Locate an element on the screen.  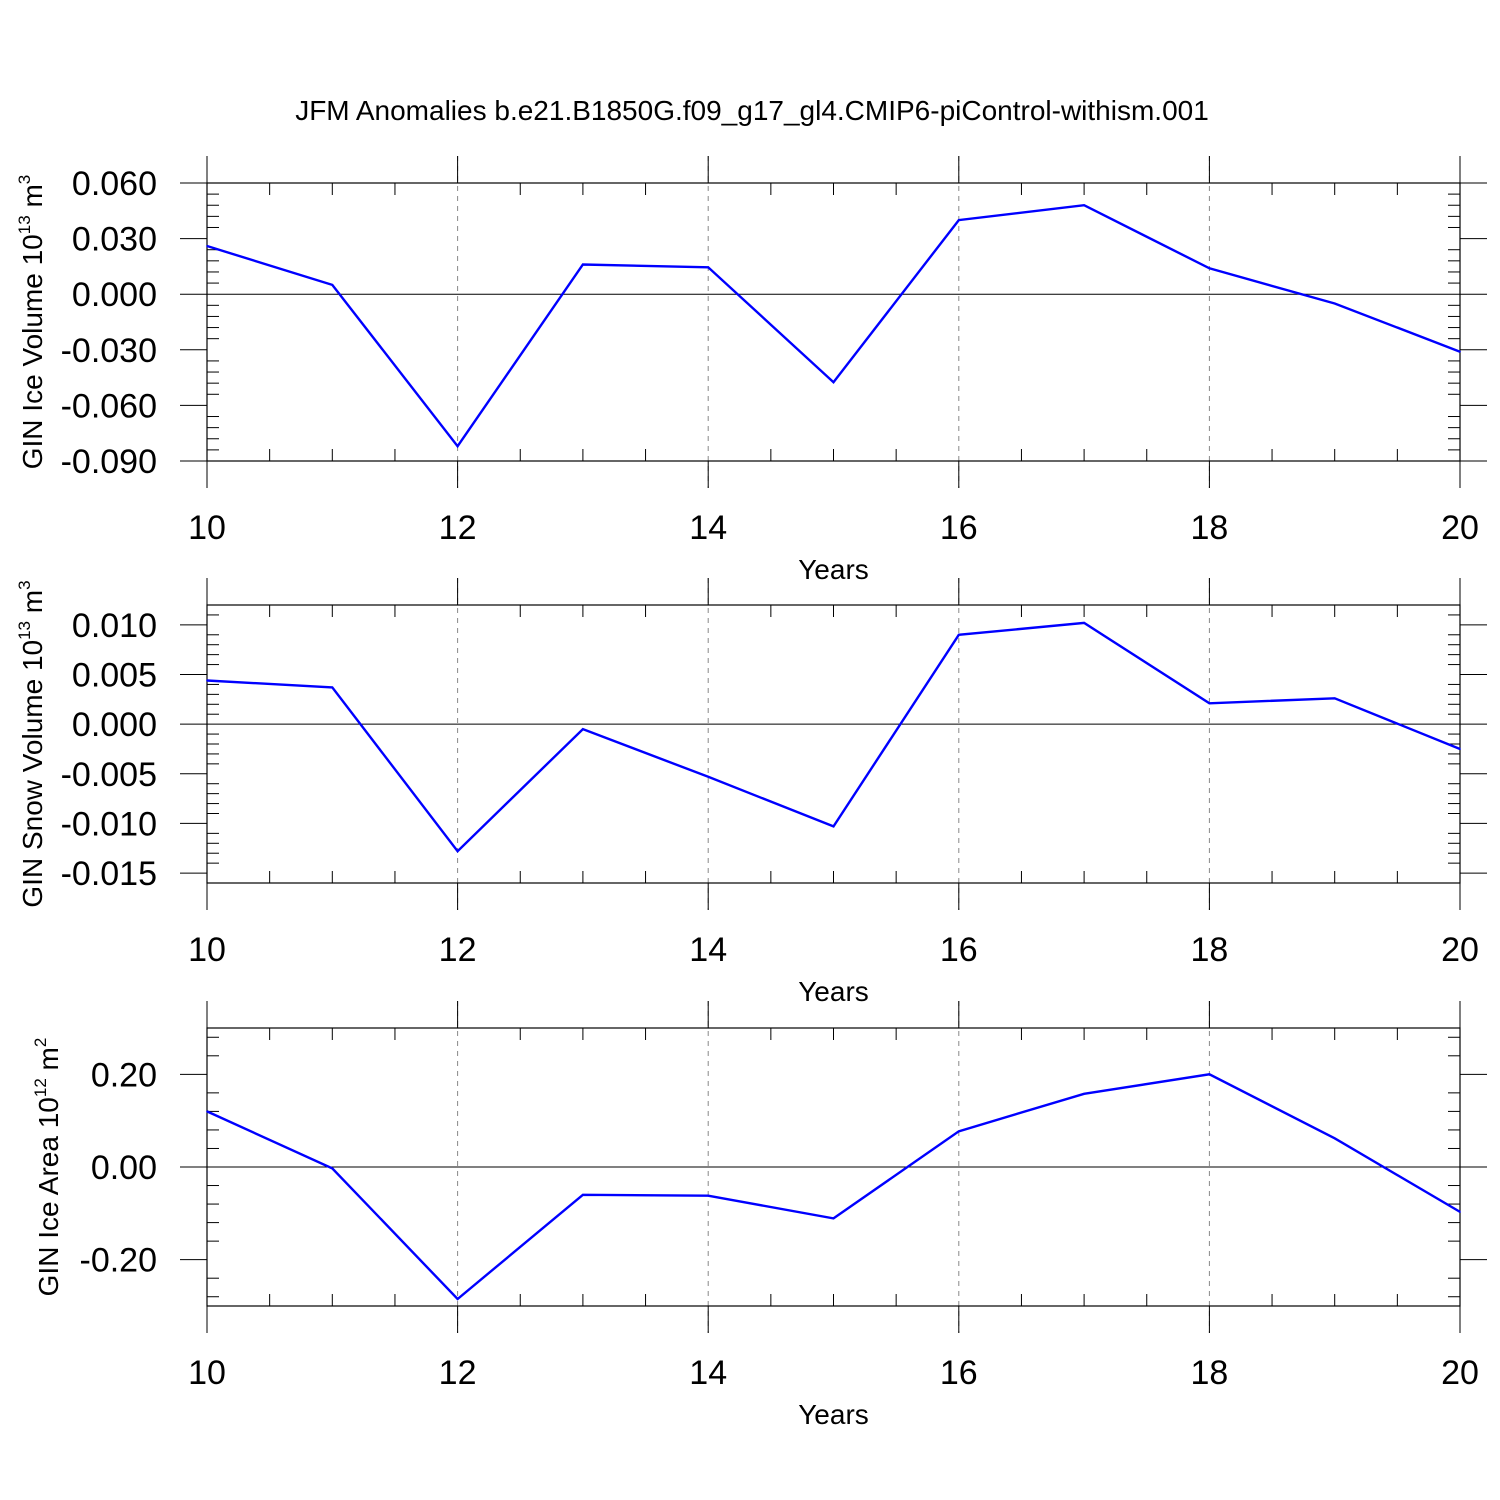
y-tick-label: -0.090 is located at coordinates (109, 462).